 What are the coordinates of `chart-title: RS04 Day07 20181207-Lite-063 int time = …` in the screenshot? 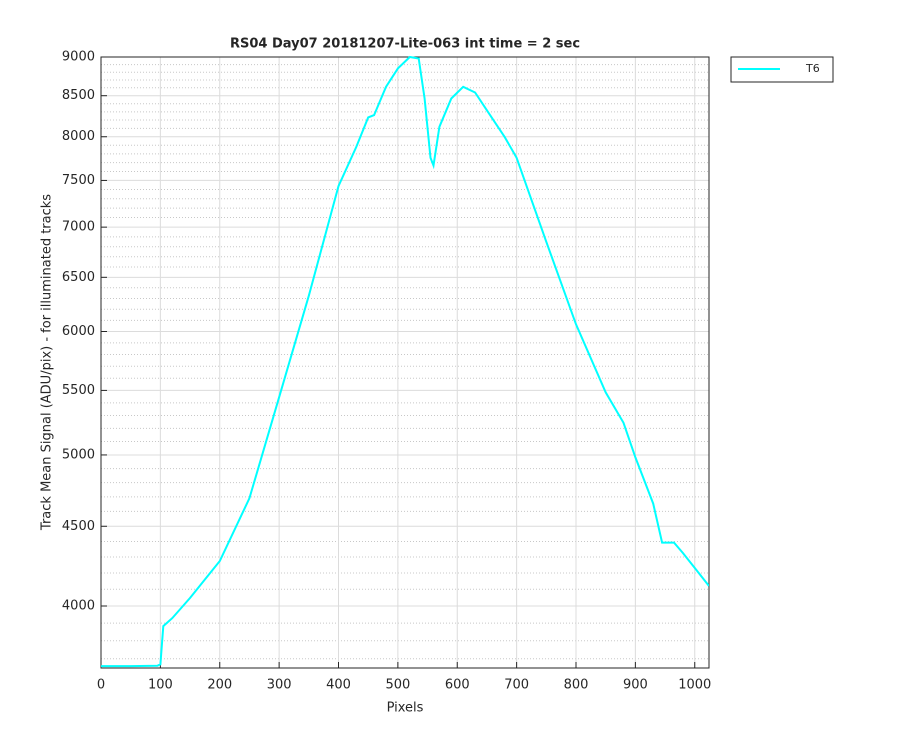 It's located at (405, 44).